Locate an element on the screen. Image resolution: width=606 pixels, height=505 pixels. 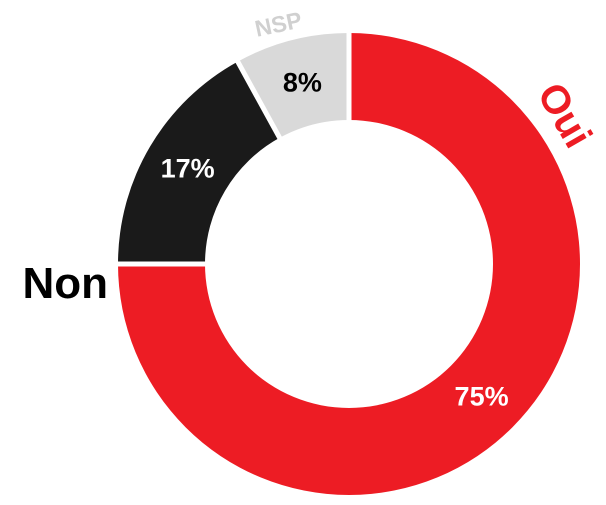
slice-value-label-non: 17% is located at coordinates (188, 169).